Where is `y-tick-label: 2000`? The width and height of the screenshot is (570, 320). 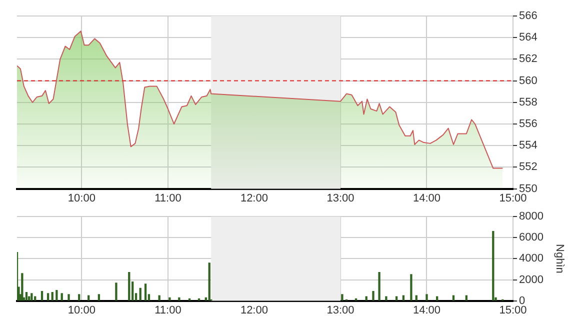
y-tick-label: 2000 is located at coordinates (531, 280).